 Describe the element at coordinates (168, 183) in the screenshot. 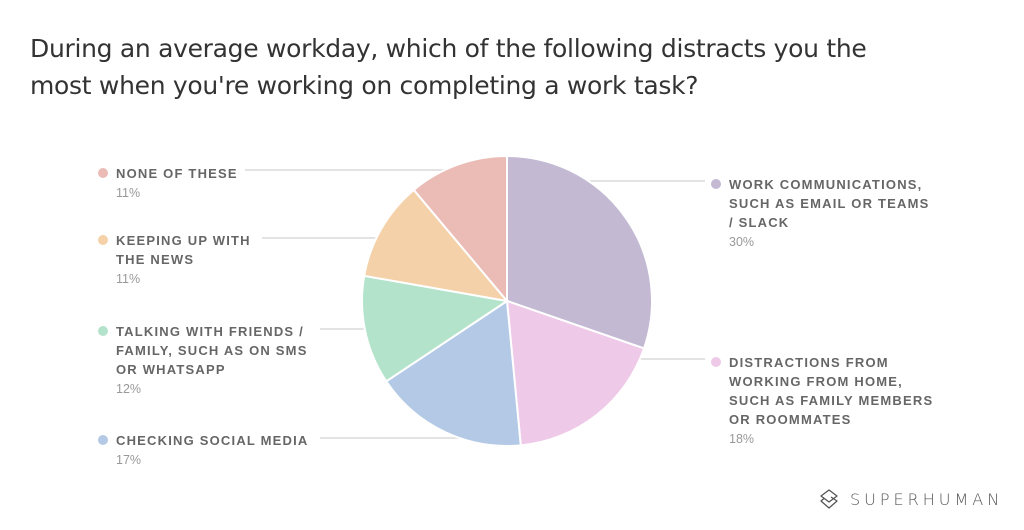

I see `legend-item-none-of-these: NONE OF THESE 11%` at that location.